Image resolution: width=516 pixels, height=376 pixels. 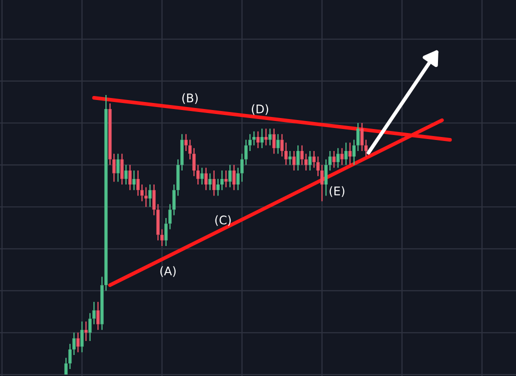 I want to click on annotation: (B), so click(x=190, y=98).